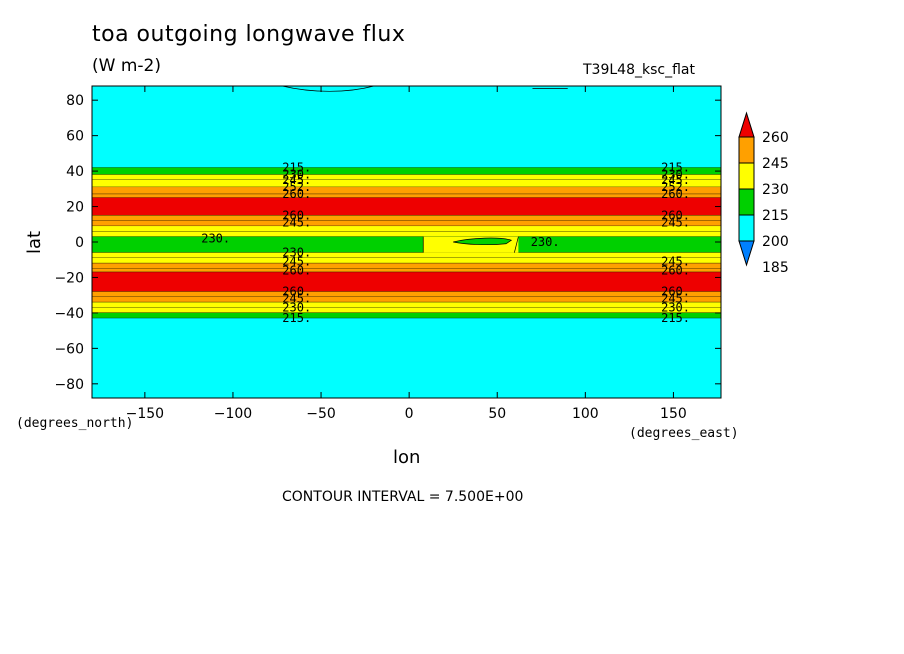  Describe the element at coordinates (775, 242) in the screenshot. I see `colorbar-label-4: 200` at that location.